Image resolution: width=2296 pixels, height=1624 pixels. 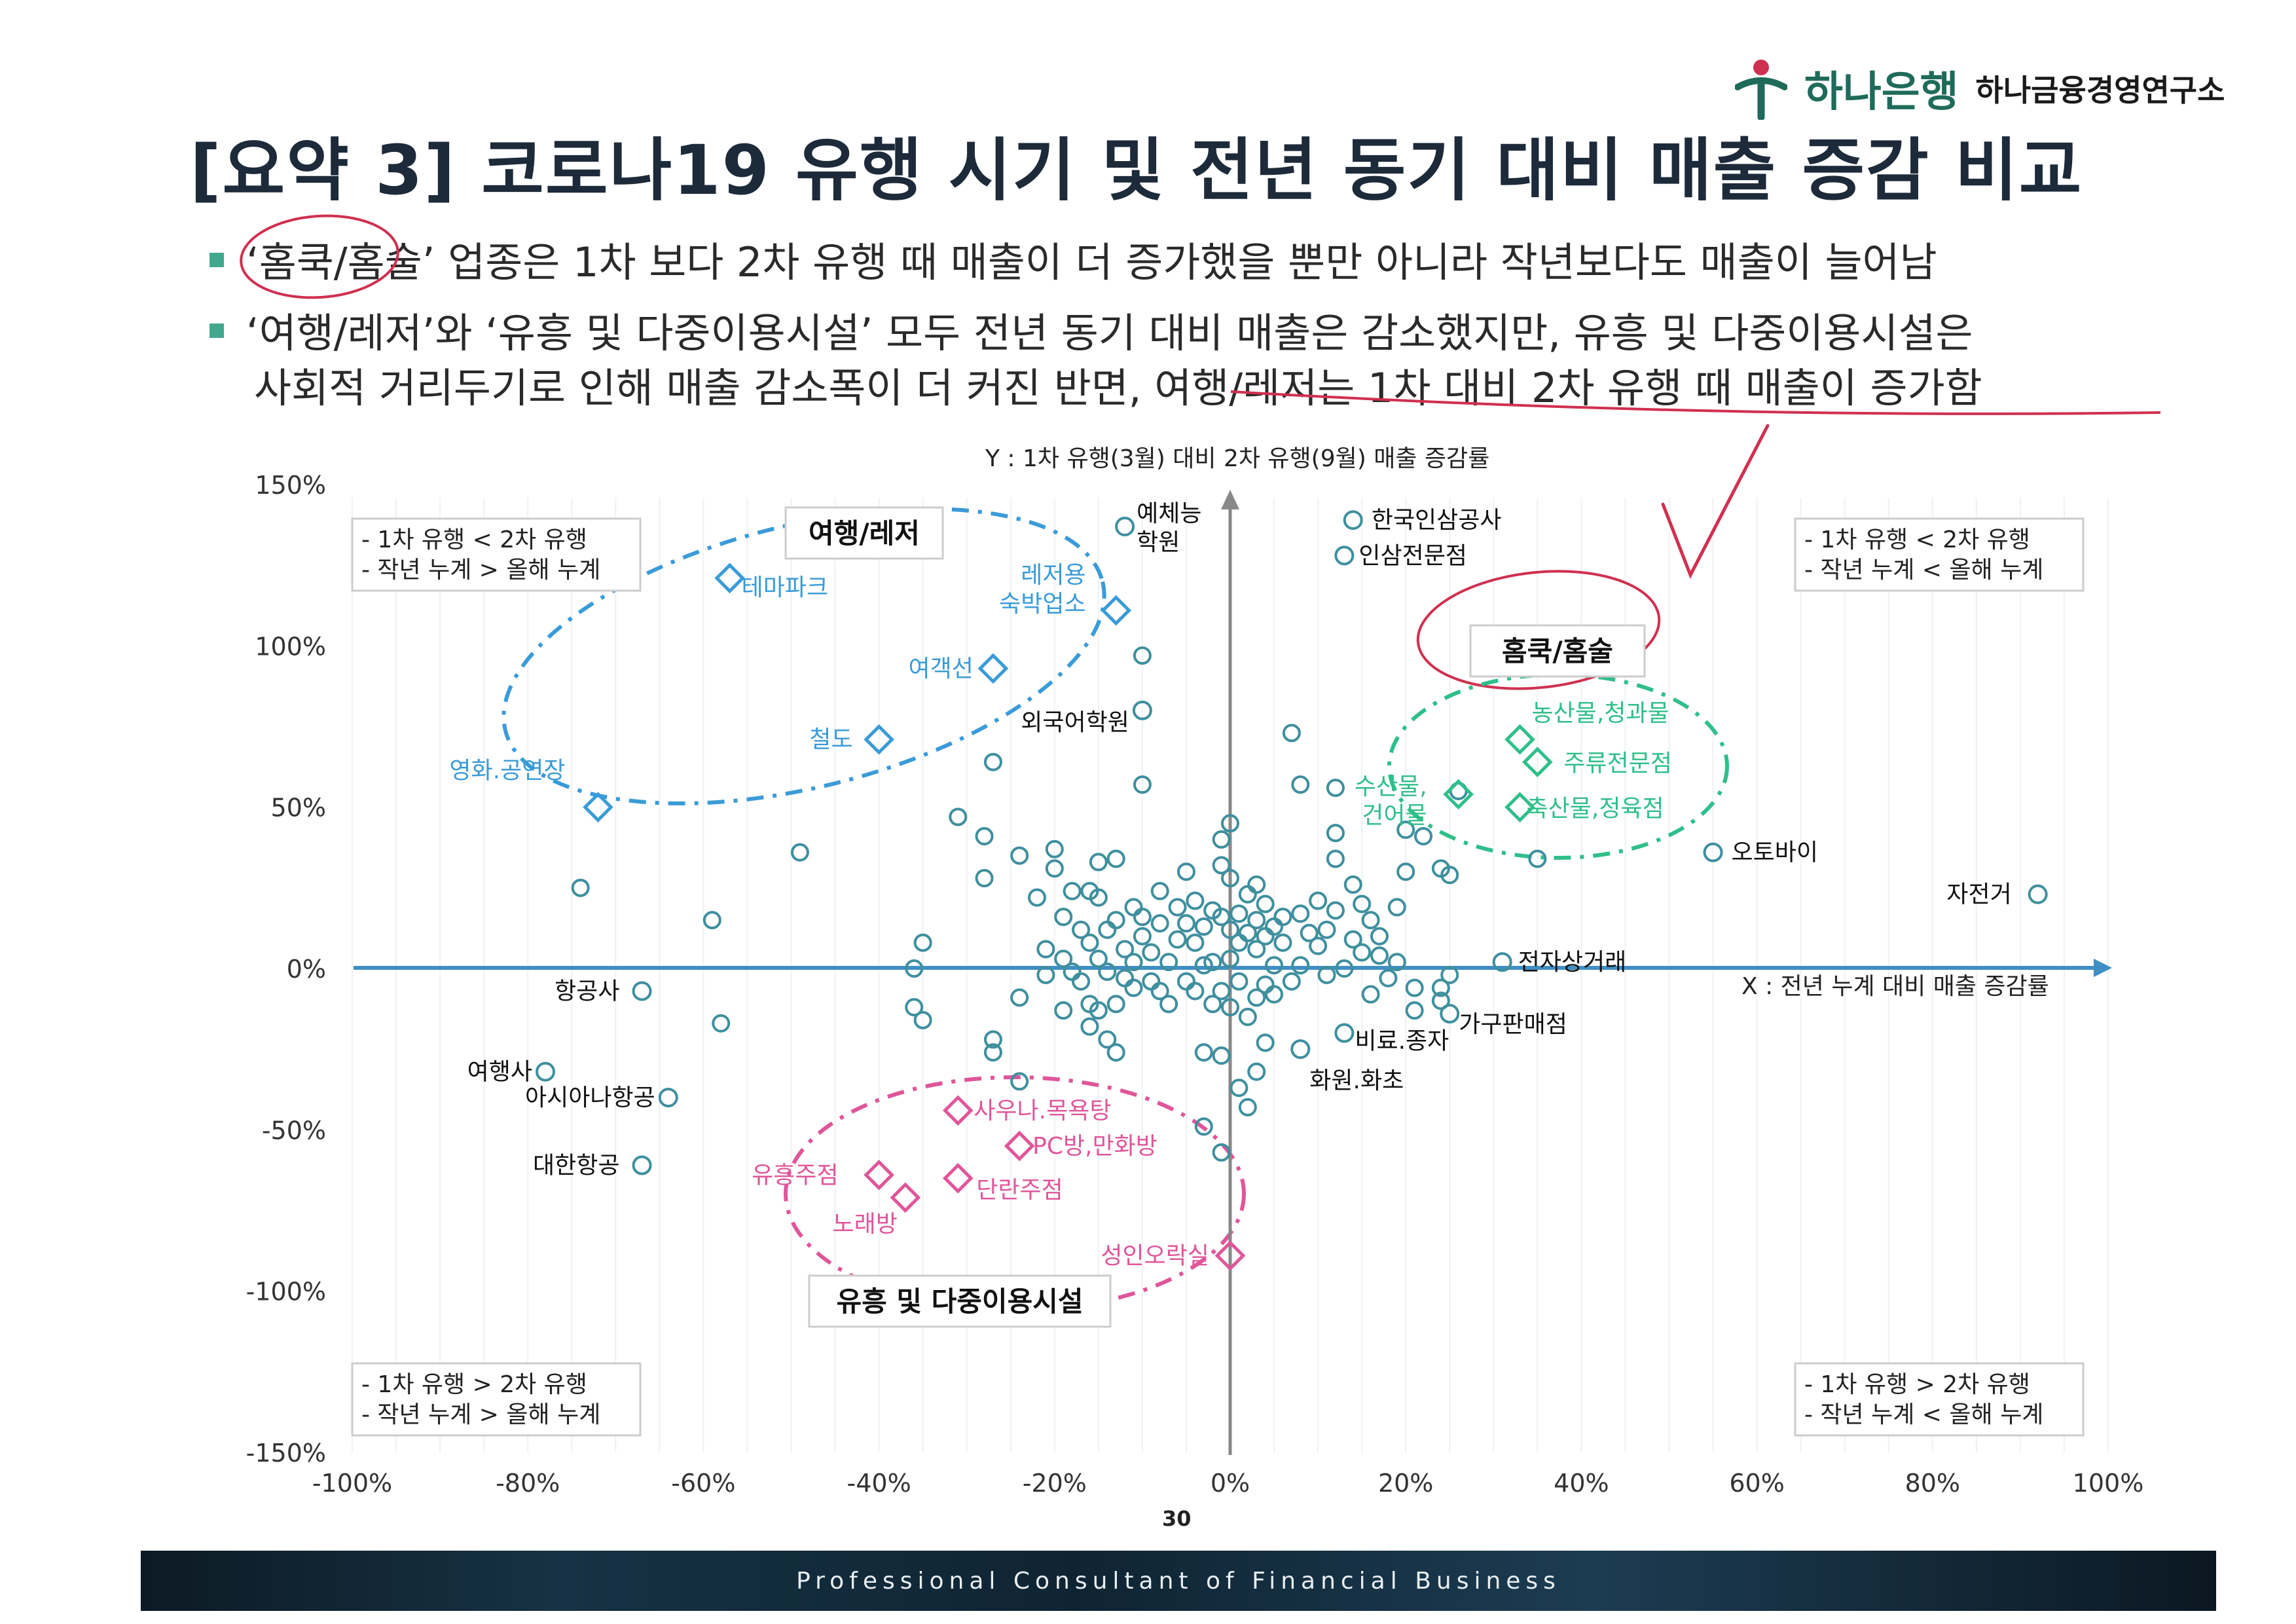 I want to click on point-label-line: 유흥주점, so click(x=795, y=1175).